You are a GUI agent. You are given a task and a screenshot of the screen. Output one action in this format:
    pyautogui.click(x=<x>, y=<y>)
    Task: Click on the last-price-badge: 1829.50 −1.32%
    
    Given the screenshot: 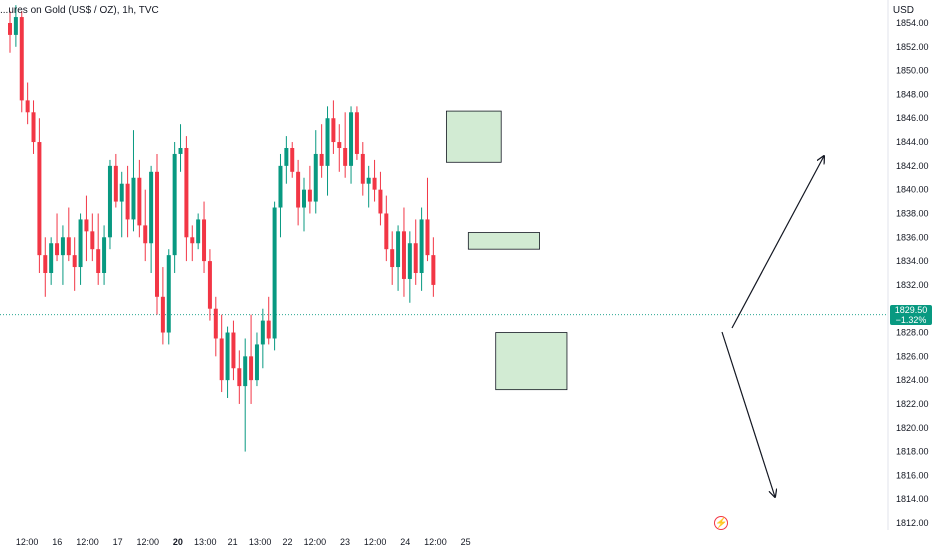 What is the action you would take?
    pyautogui.click(x=911, y=314)
    